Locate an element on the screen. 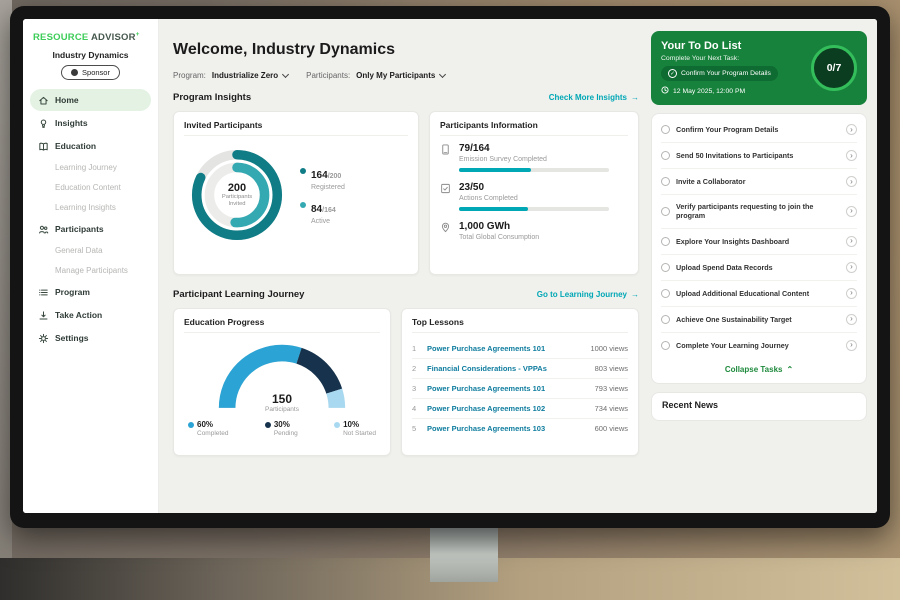  sidebar-item-settings: Settings is located at coordinates (90, 338).